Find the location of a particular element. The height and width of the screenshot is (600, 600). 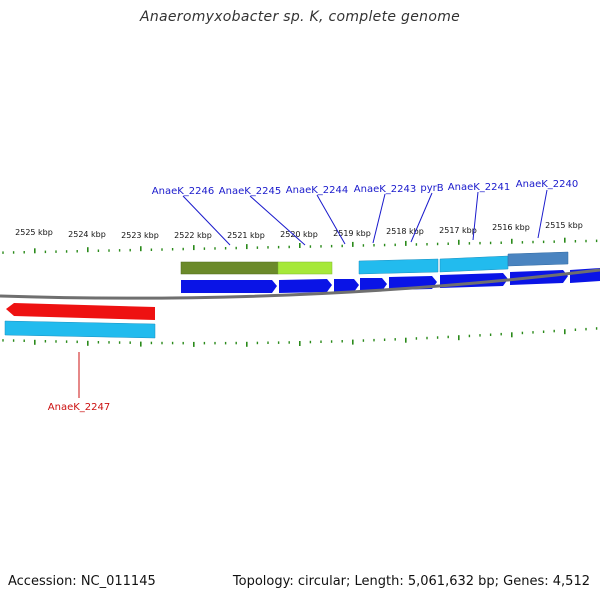

feature-track-upper is located at coordinates (374, 263).